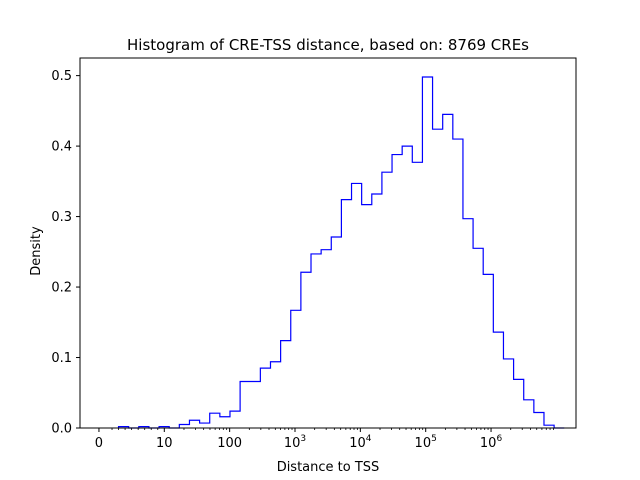  What do you see at coordinates (61, 288) in the screenshot?
I see `y-tick-label: 0.2` at bounding box center [61, 288].